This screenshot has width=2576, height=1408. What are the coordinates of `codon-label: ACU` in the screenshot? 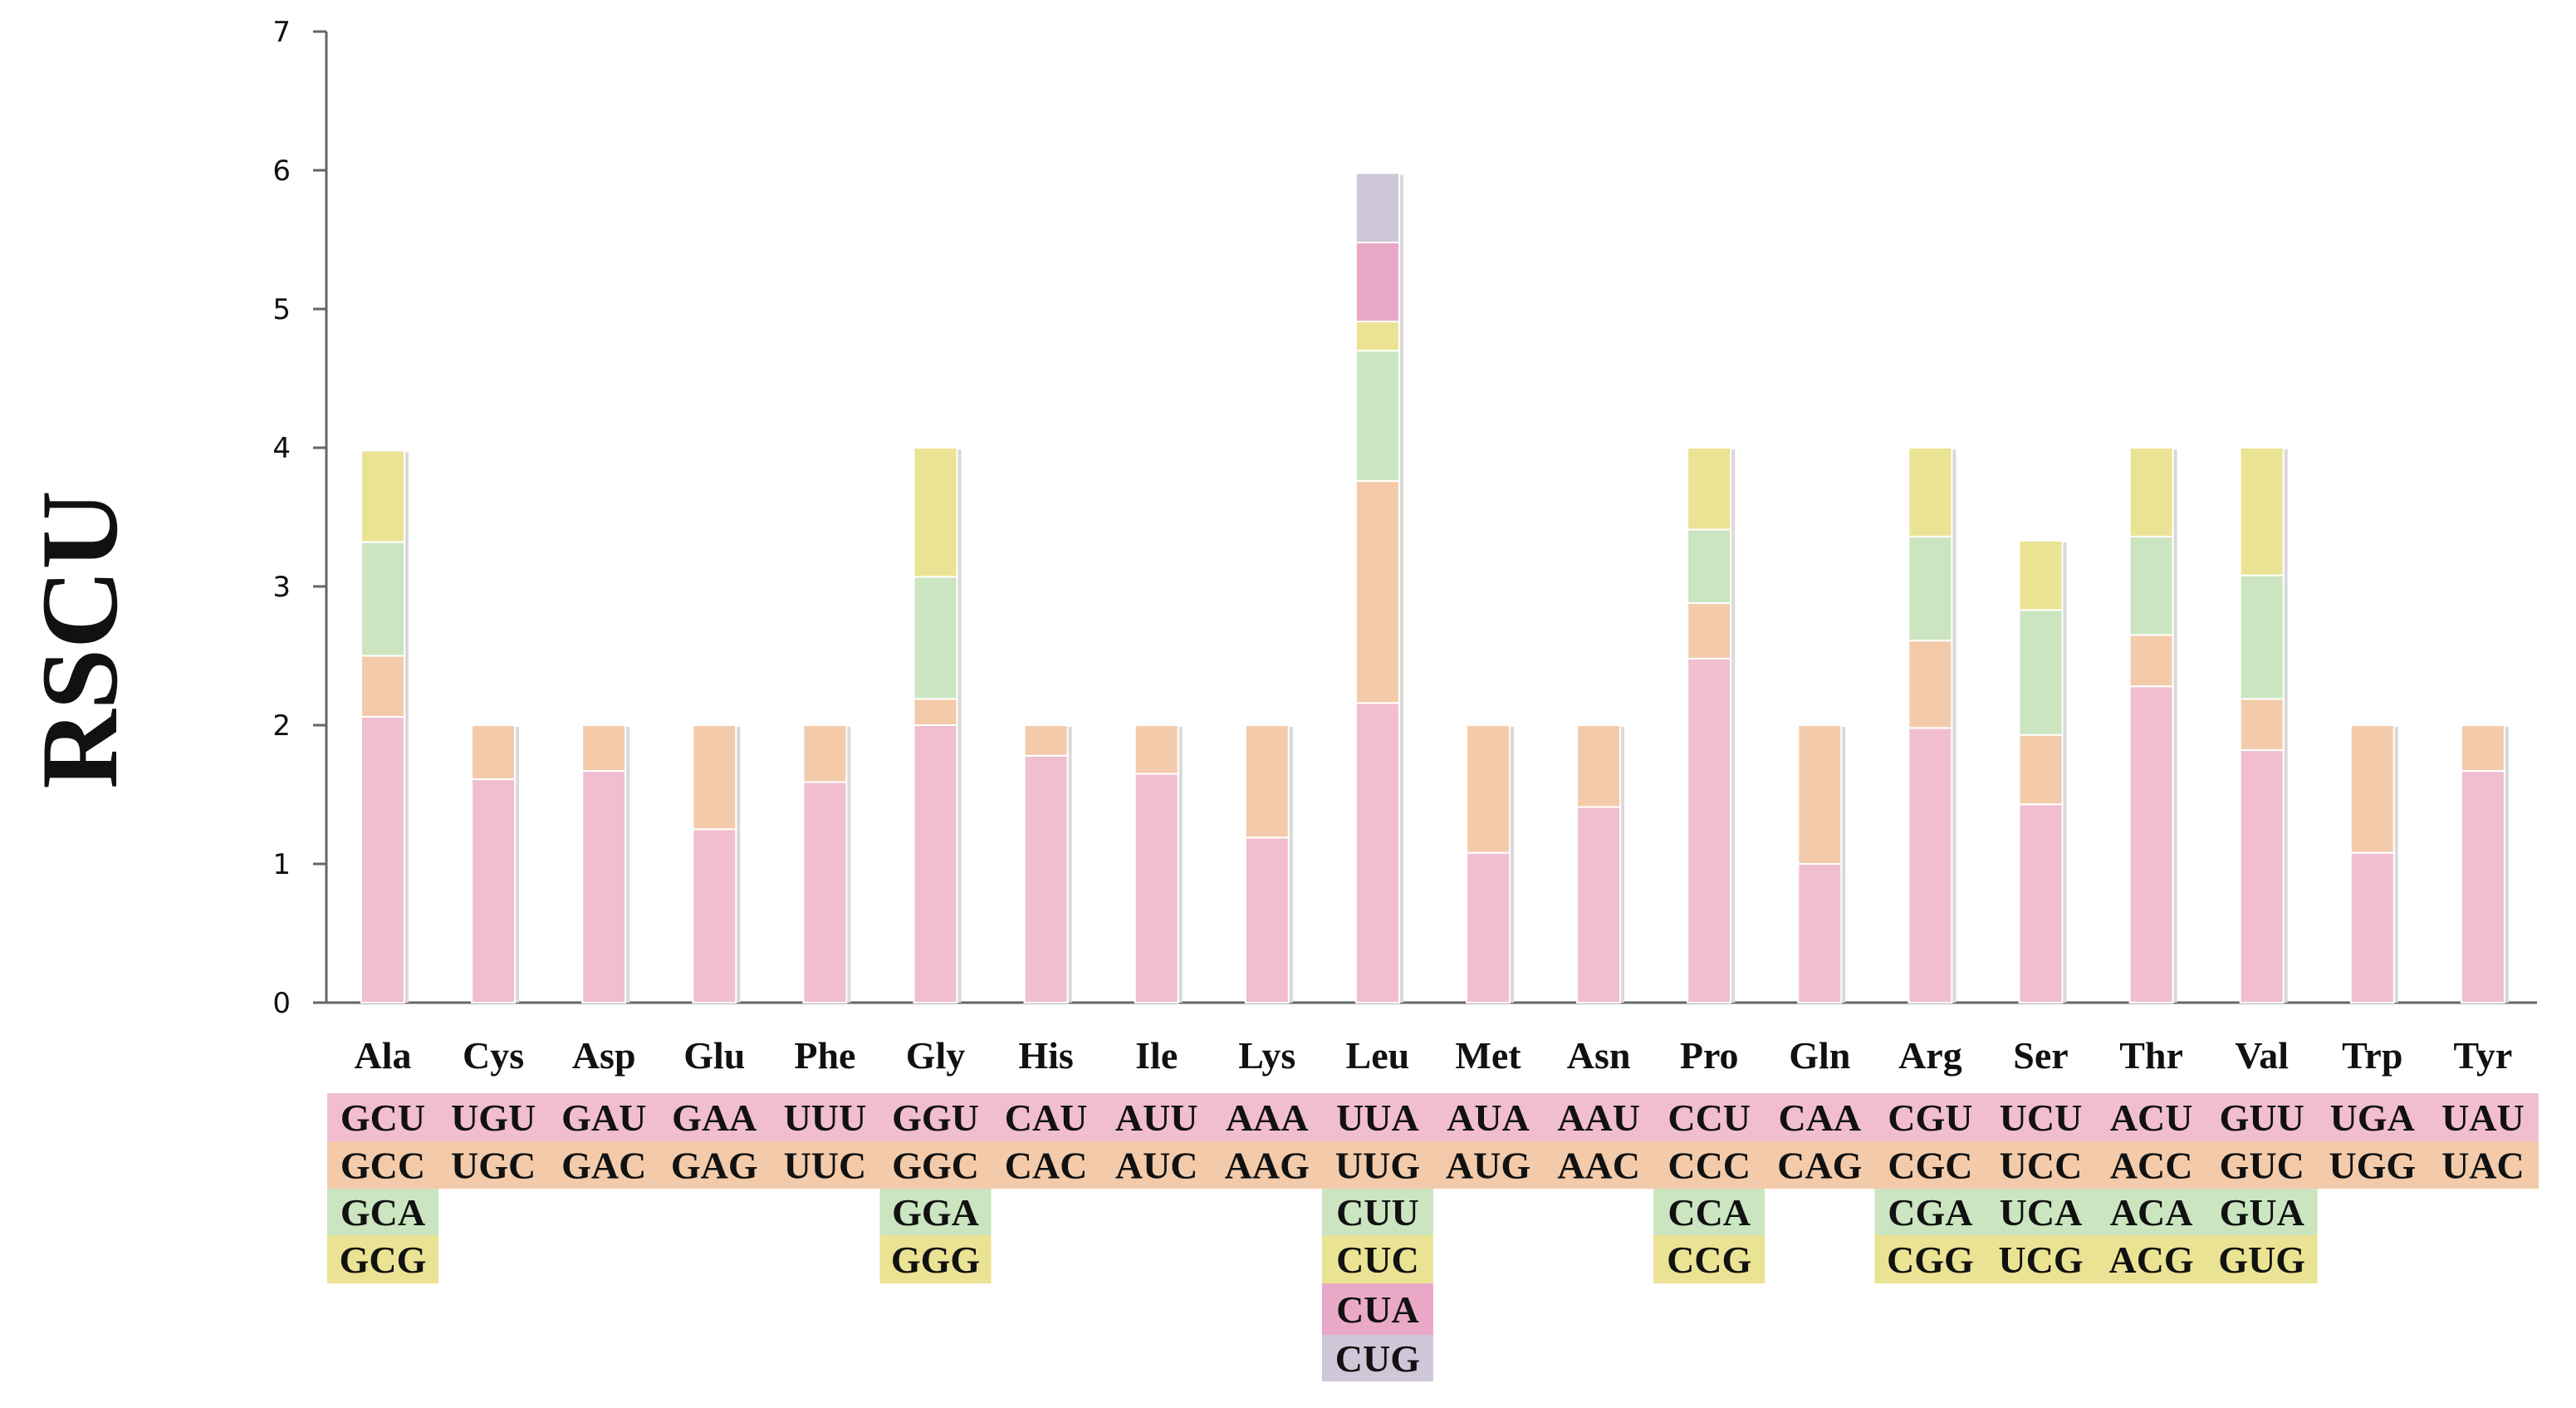 It's located at (2151, 1117).